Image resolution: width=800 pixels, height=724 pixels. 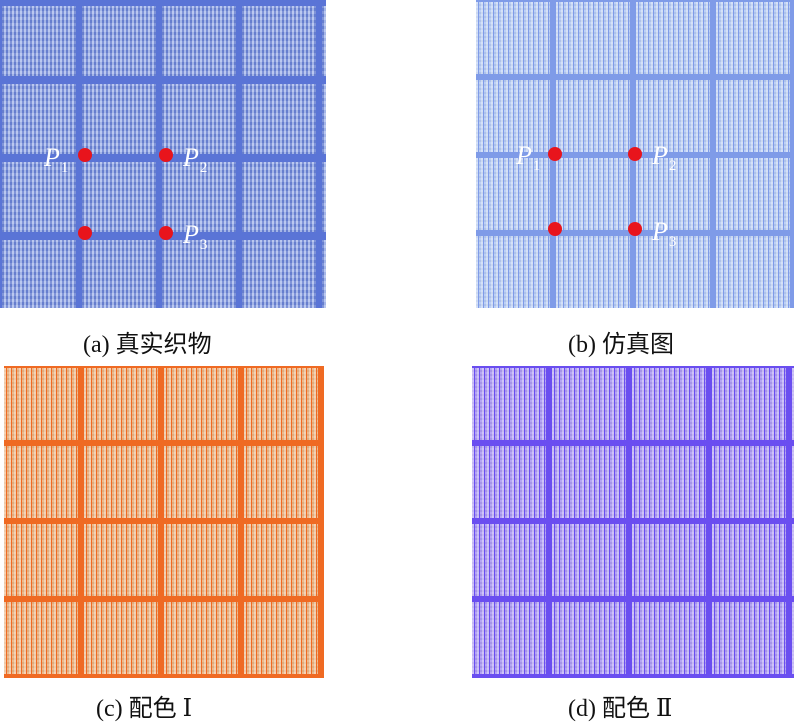 What do you see at coordinates (621, 345) in the screenshot?
I see `caption-b: (b) 仿真图` at bounding box center [621, 345].